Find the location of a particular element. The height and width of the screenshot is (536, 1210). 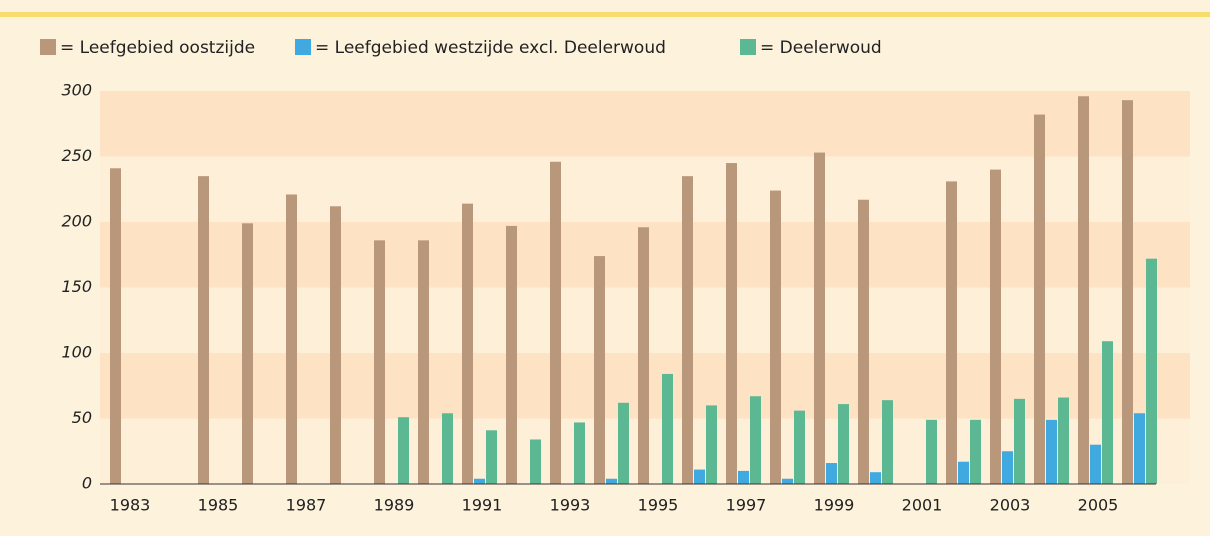

y-tick-label: 250 is located at coordinates (76, 155).